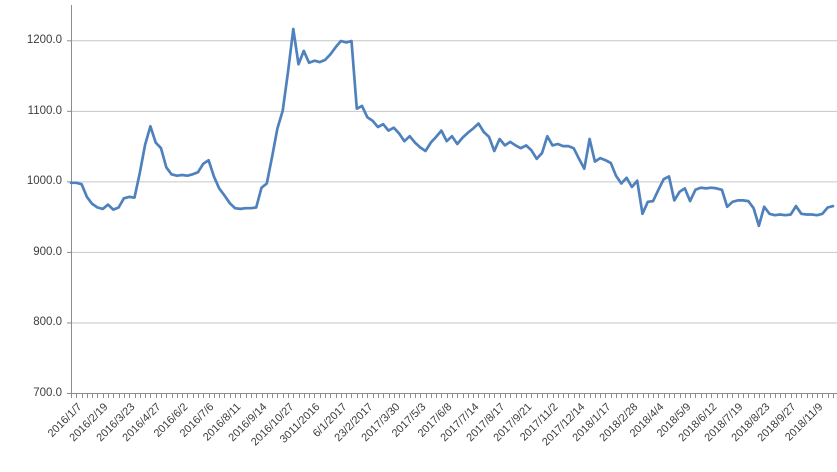  Describe the element at coordinates (47, 251) in the screenshot. I see `y-axis-label: 900.0` at that location.